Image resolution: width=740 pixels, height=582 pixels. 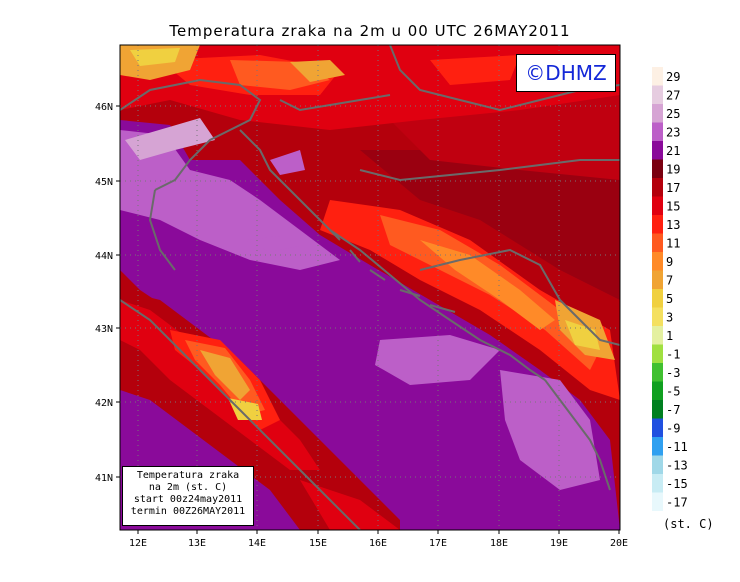 I want to click on legend-value-label: 7, so click(x=669, y=281).